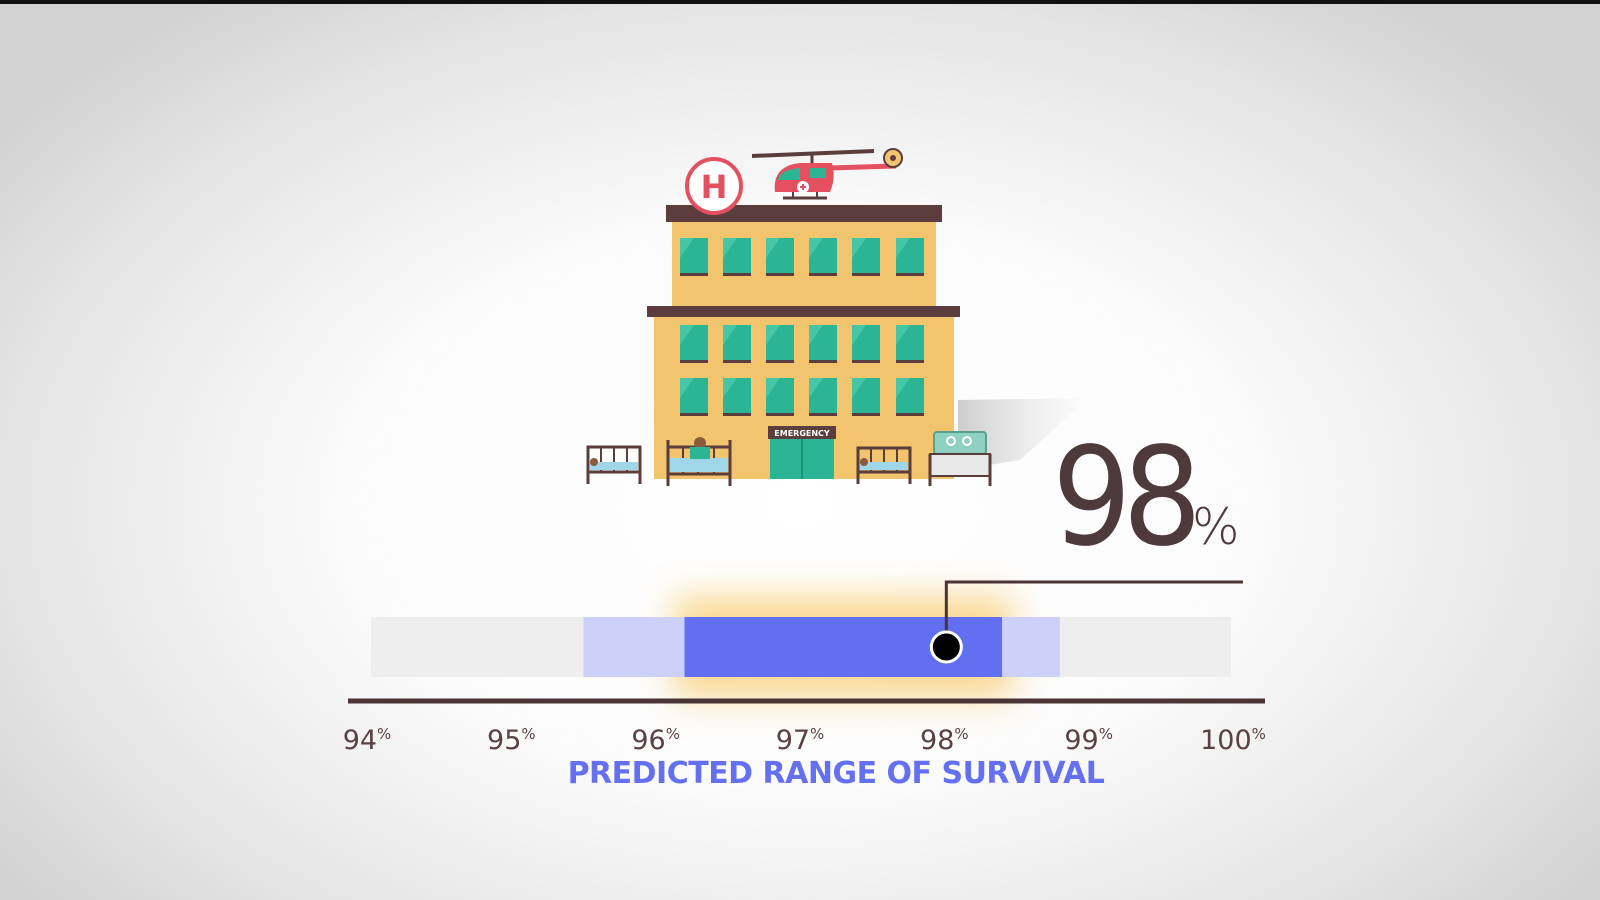 This screenshot has height=900, width=1600. Describe the element at coordinates (1233, 740) in the screenshot. I see `tick-label-100: 100%` at that location.